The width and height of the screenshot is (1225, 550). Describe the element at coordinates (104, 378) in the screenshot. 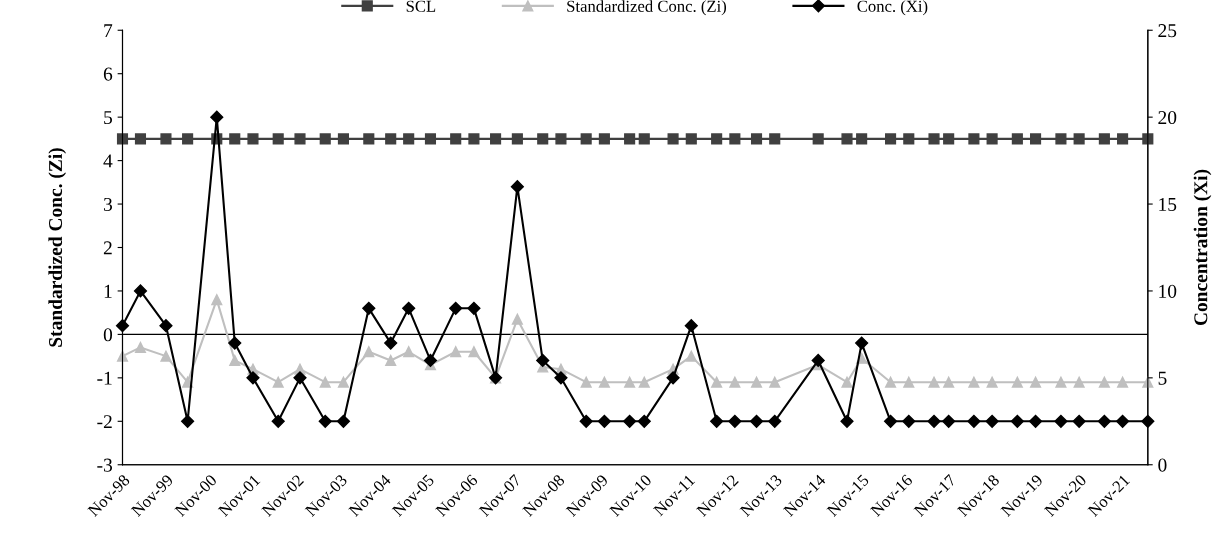

I see `y-tick-label: -1` at that location.